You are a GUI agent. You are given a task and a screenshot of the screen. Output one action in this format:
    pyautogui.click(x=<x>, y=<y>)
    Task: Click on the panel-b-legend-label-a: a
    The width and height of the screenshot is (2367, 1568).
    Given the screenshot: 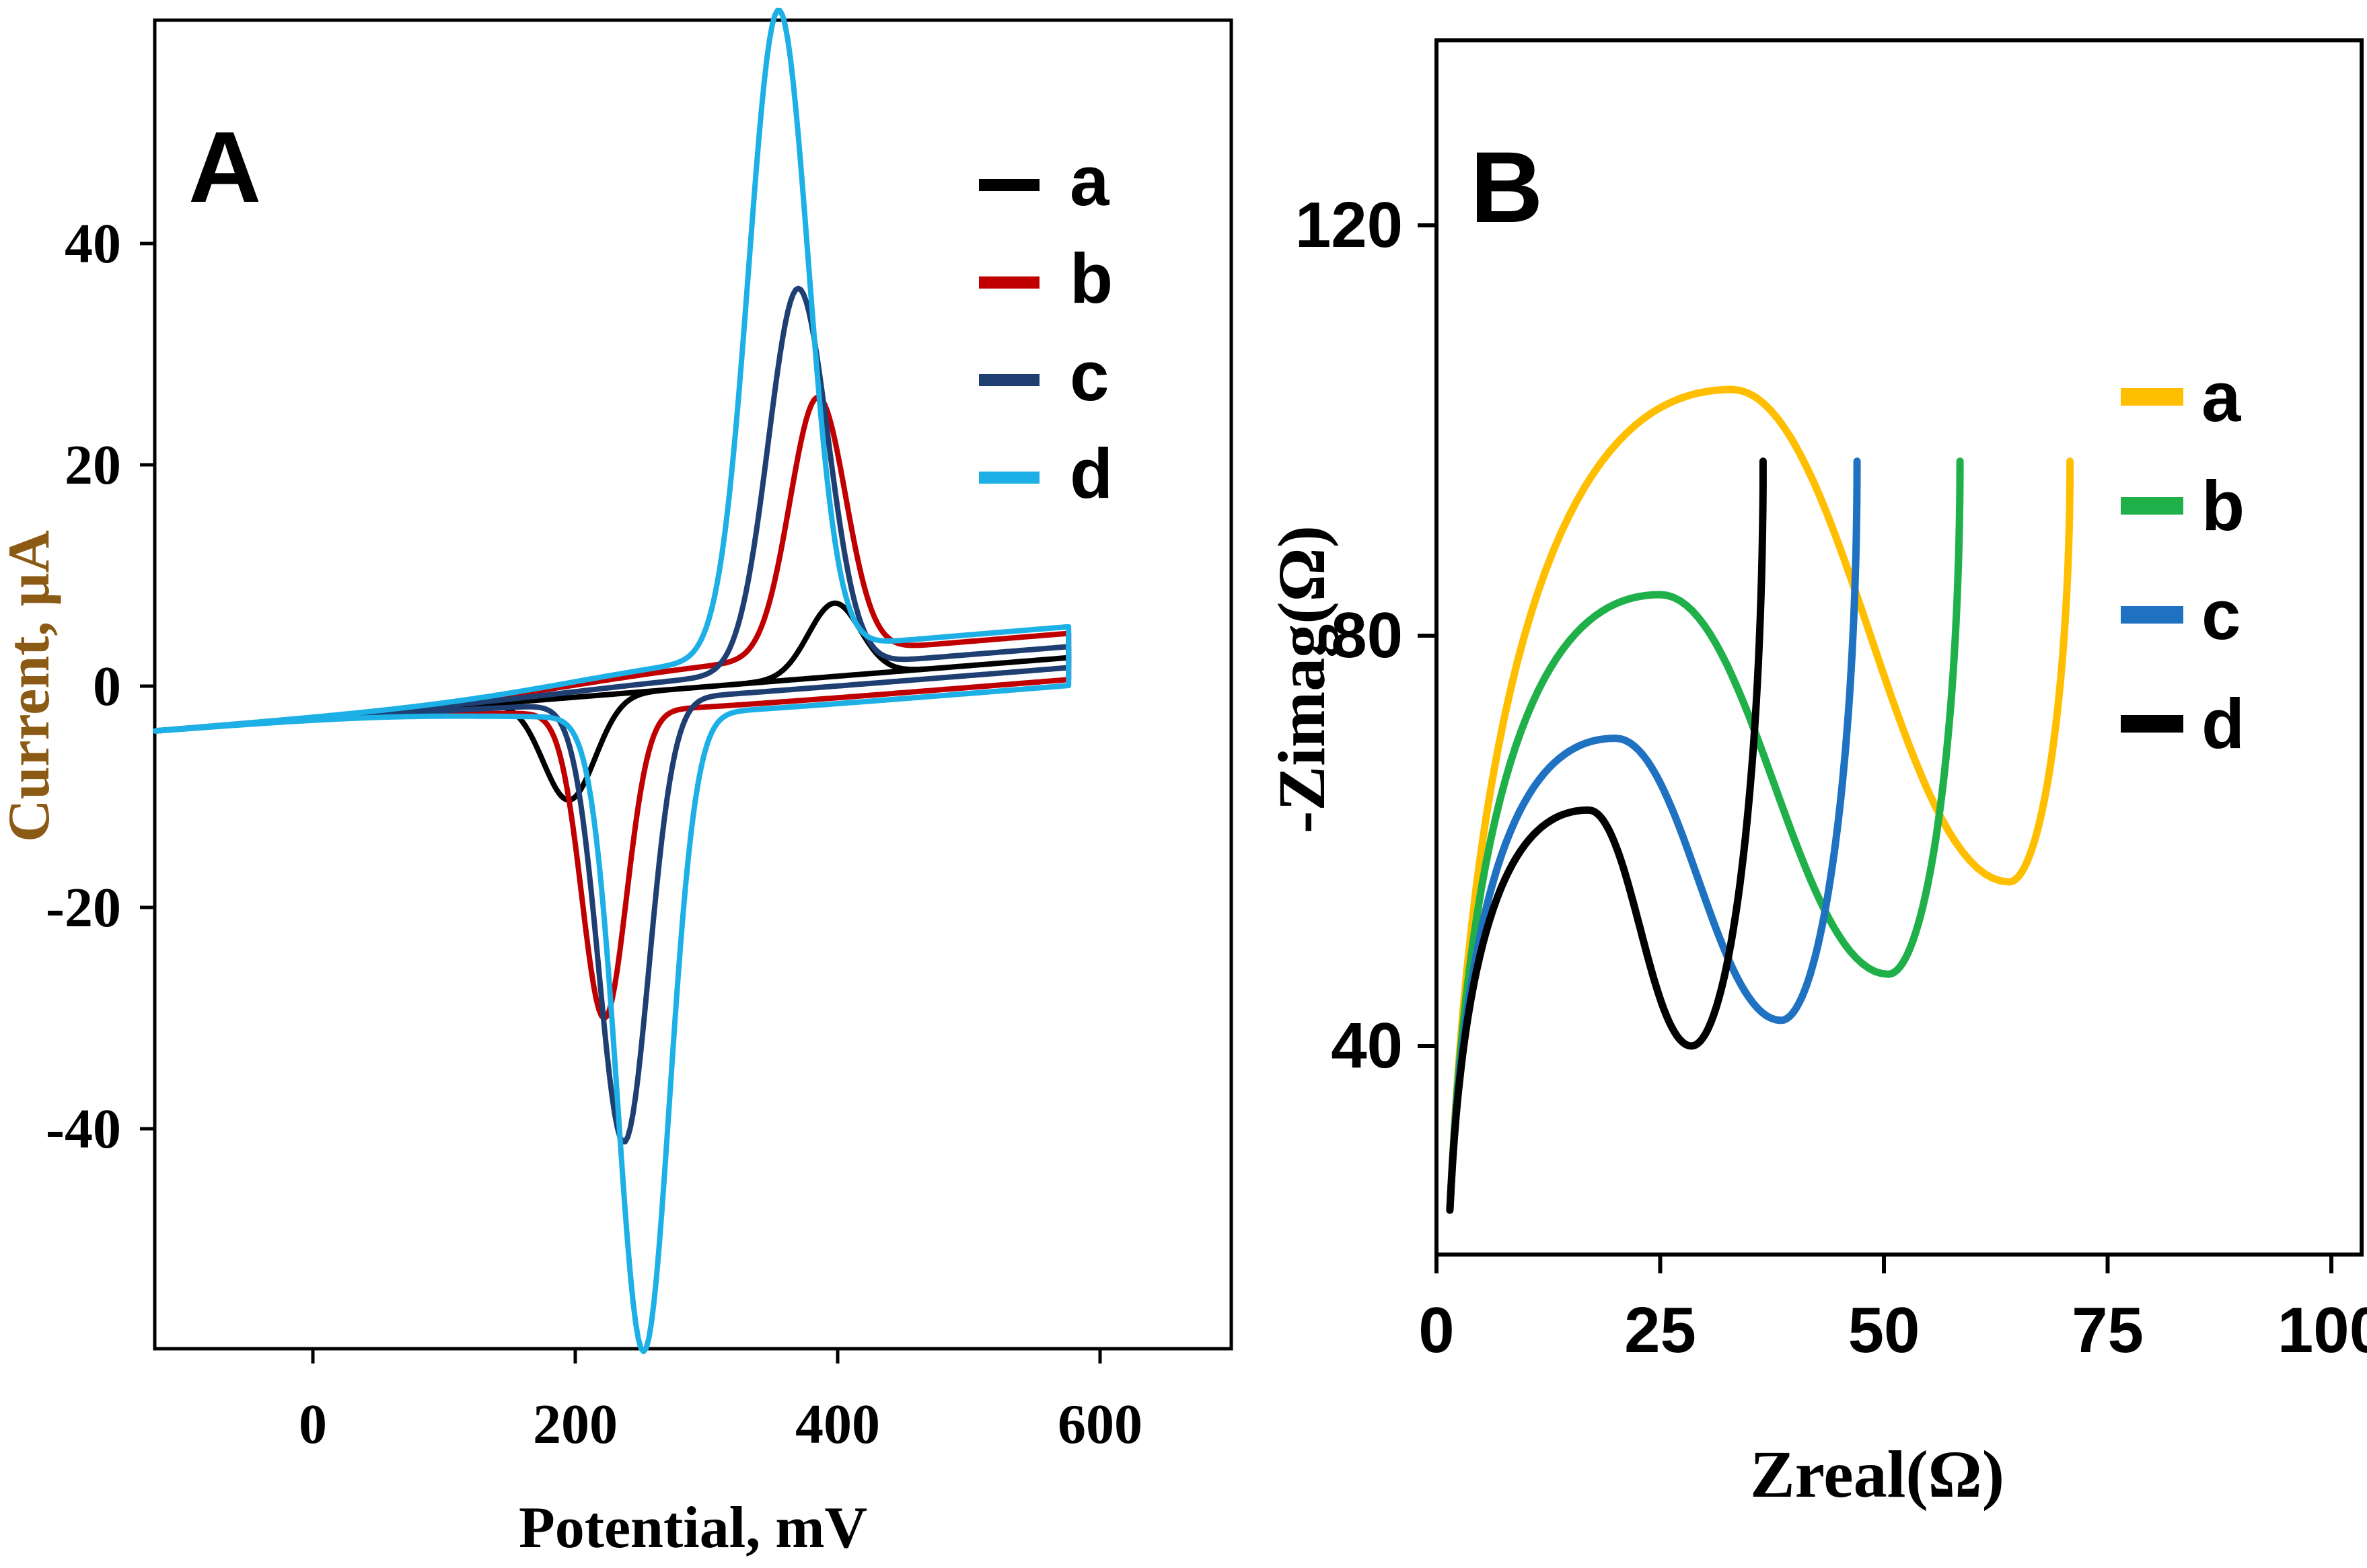 What is the action you would take?
    pyautogui.click(x=2221, y=397)
    